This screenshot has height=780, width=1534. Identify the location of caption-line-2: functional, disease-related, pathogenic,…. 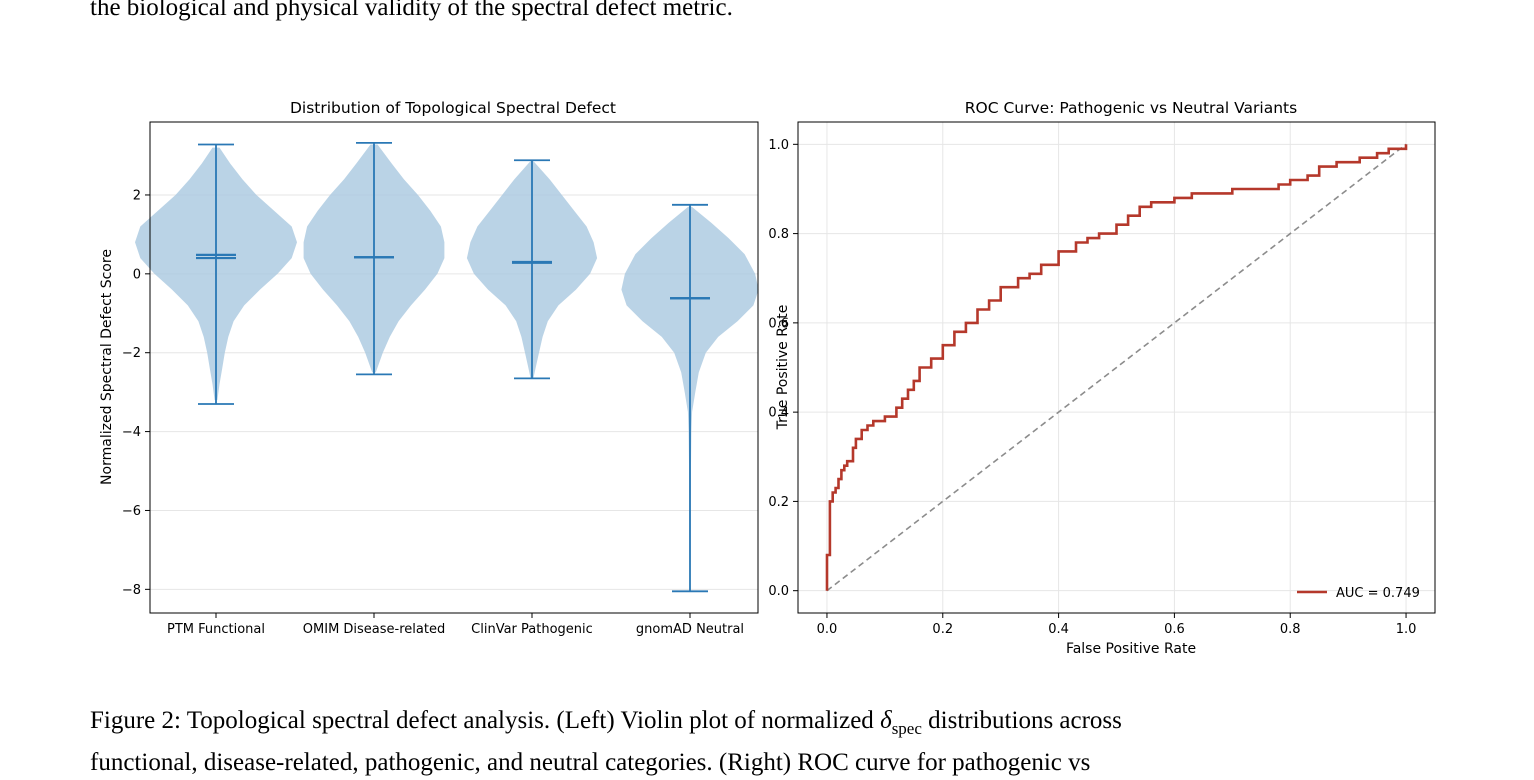
(590, 762).